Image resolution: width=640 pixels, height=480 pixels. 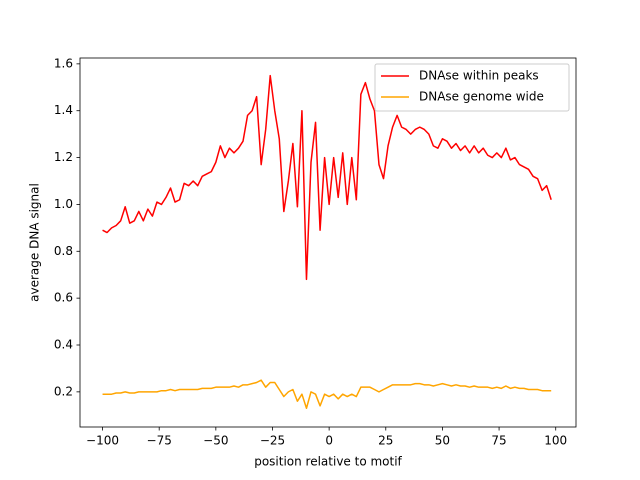 What do you see at coordinates (327, 394) in the screenshot?
I see `data-line` at bounding box center [327, 394].